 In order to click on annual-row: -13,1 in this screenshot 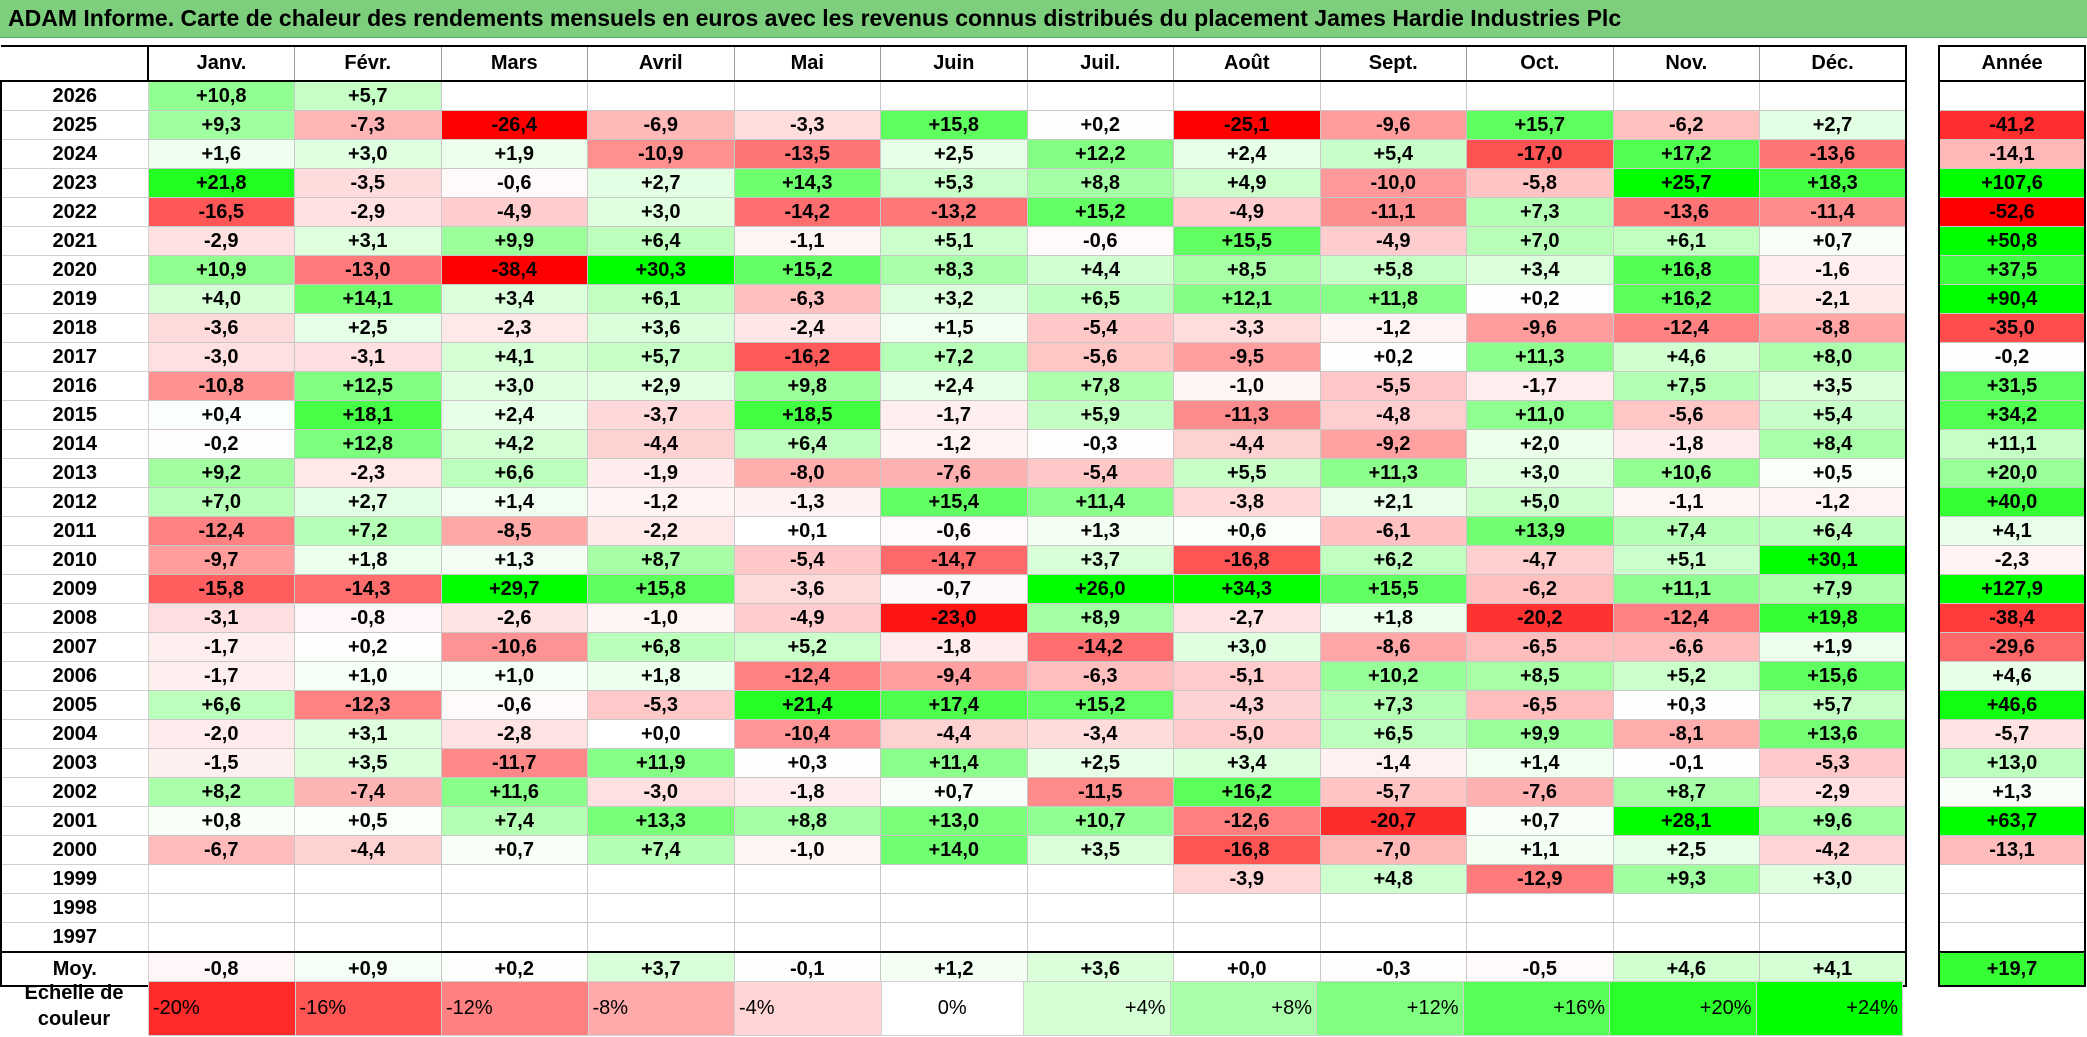, I will do `click(2012, 850)`.